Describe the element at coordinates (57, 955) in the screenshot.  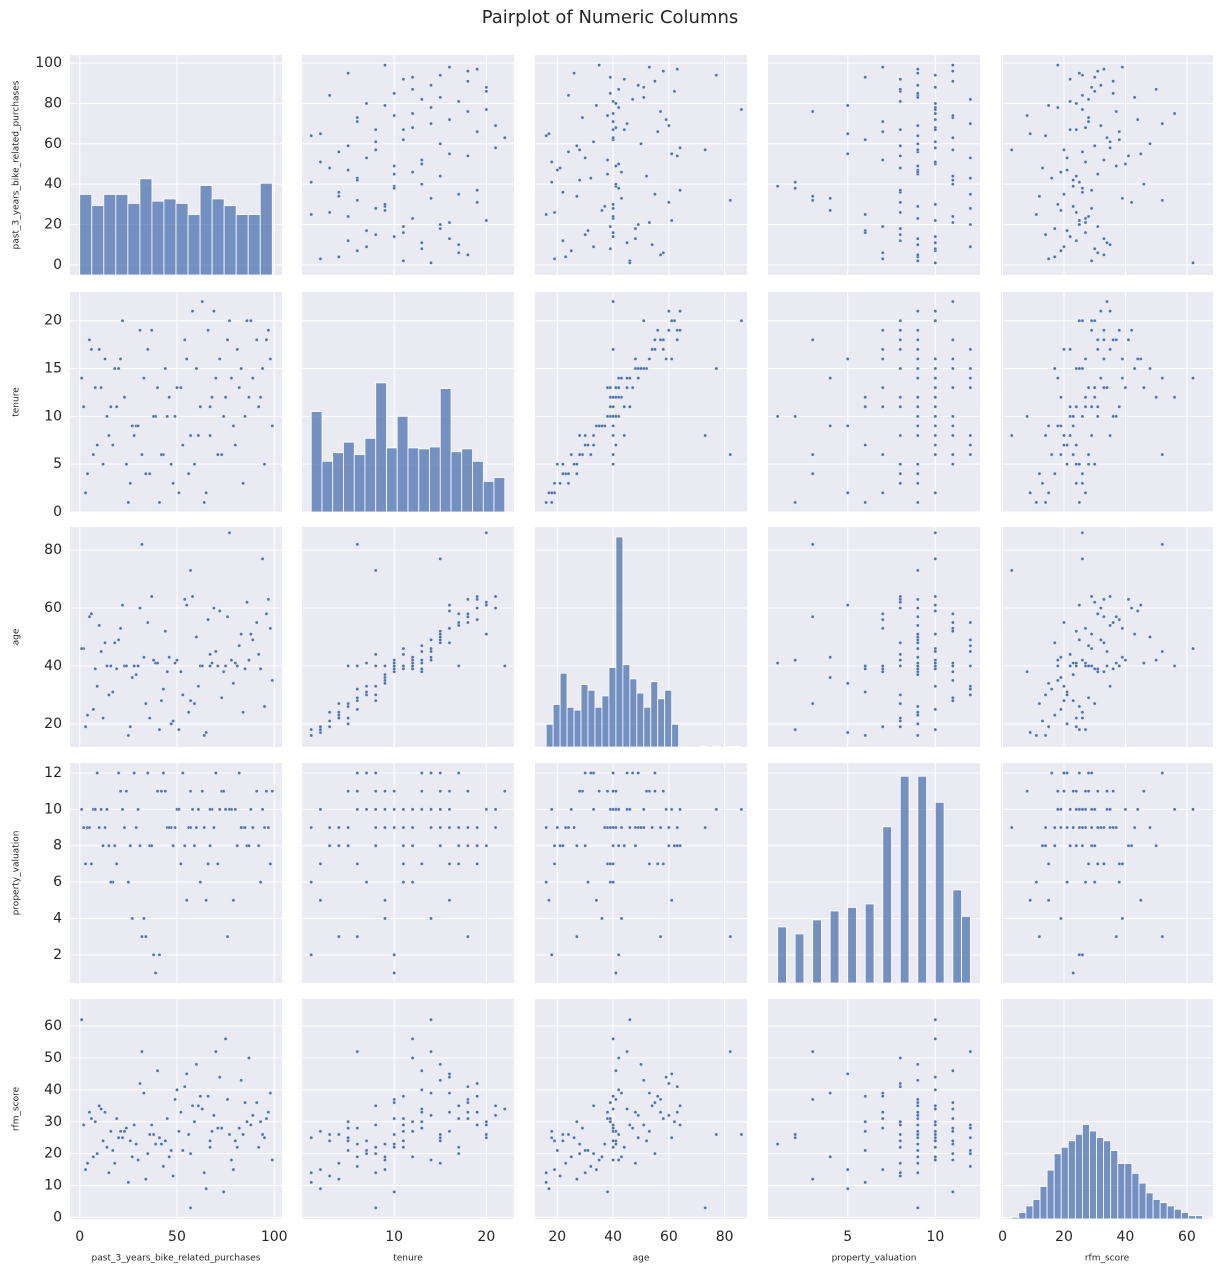
I see `y-tick-label: 2` at that location.